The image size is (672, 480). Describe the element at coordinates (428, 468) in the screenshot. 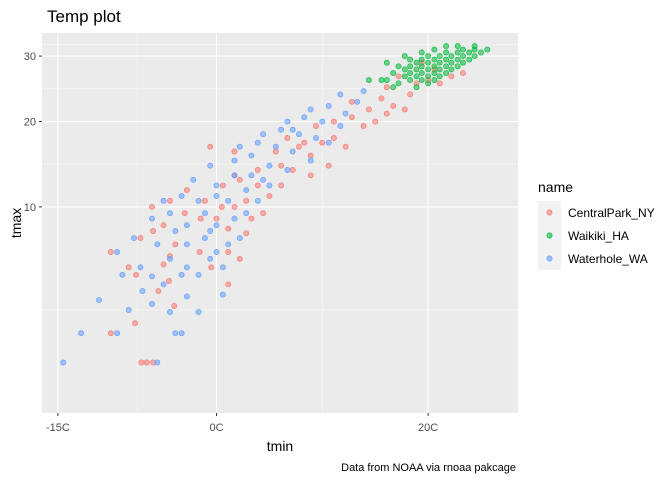

I see `chart-caption: Data from NOAA via rnoaa pakcage` at that location.